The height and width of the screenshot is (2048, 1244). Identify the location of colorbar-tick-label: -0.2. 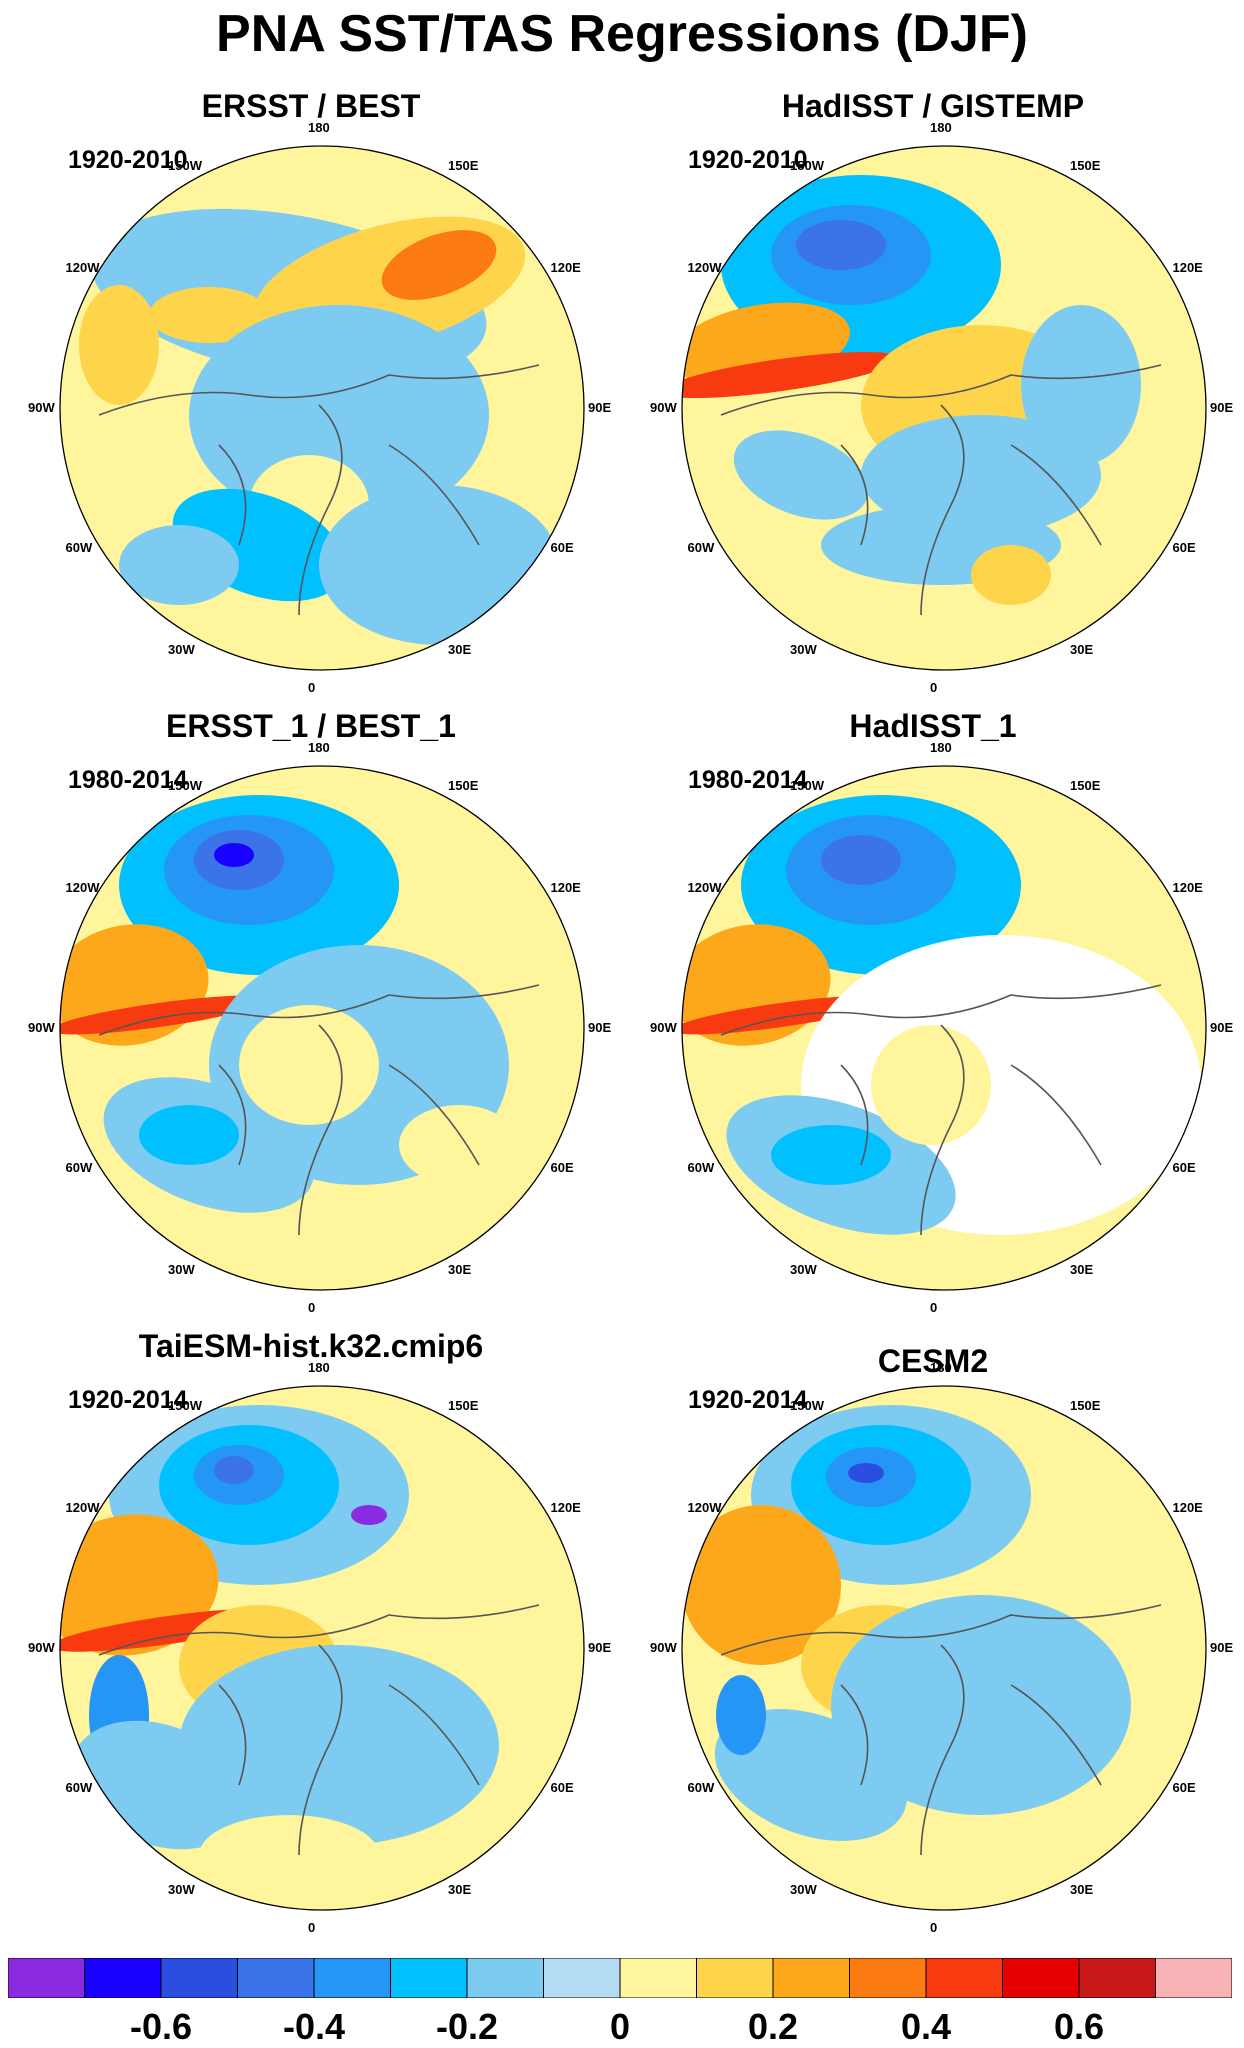
(467, 2026).